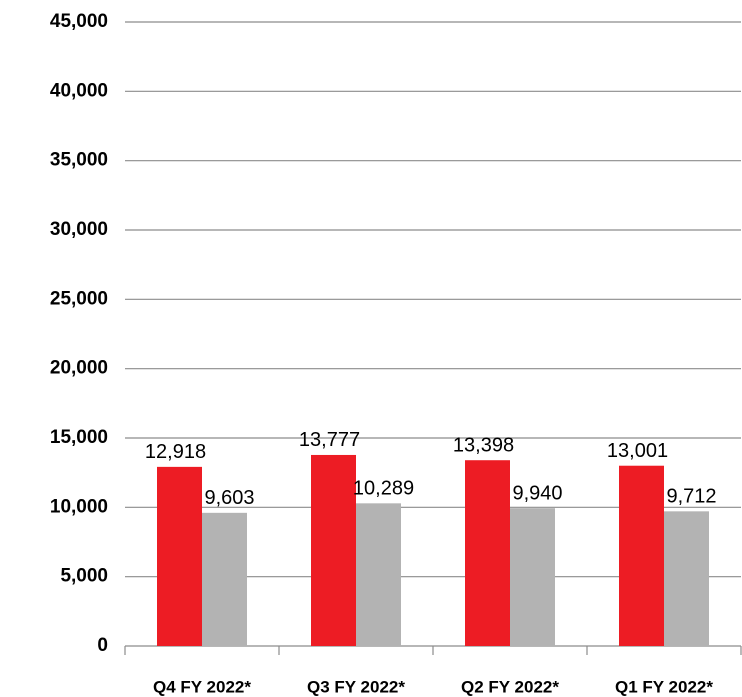 The width and height of the screenshot is (742, 697). What do you see at coordinates (79, 160) in the screenshot?
I see `y-tick-label: 35,000` at bounding box center [79, 160].